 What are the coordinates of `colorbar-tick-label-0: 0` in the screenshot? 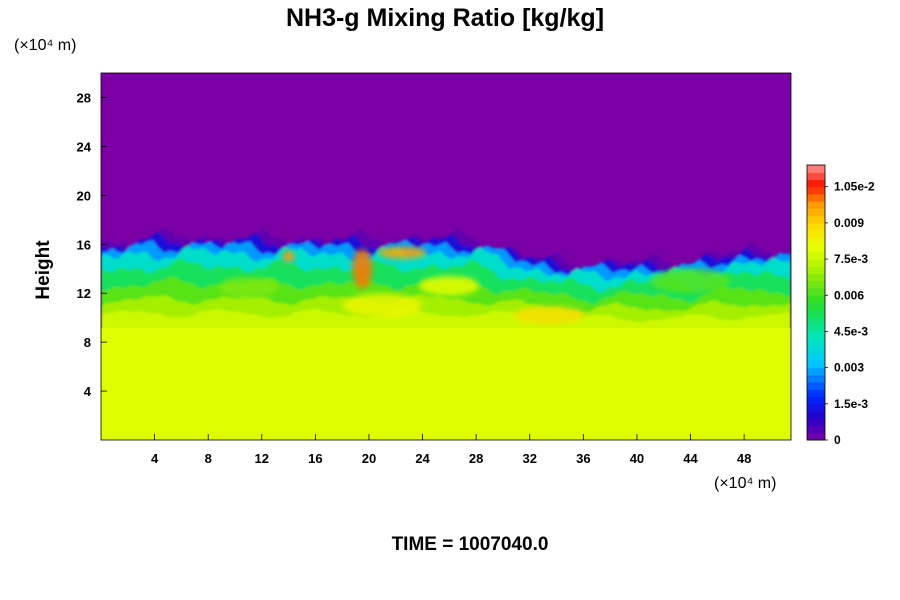 It's located at (837, 440).